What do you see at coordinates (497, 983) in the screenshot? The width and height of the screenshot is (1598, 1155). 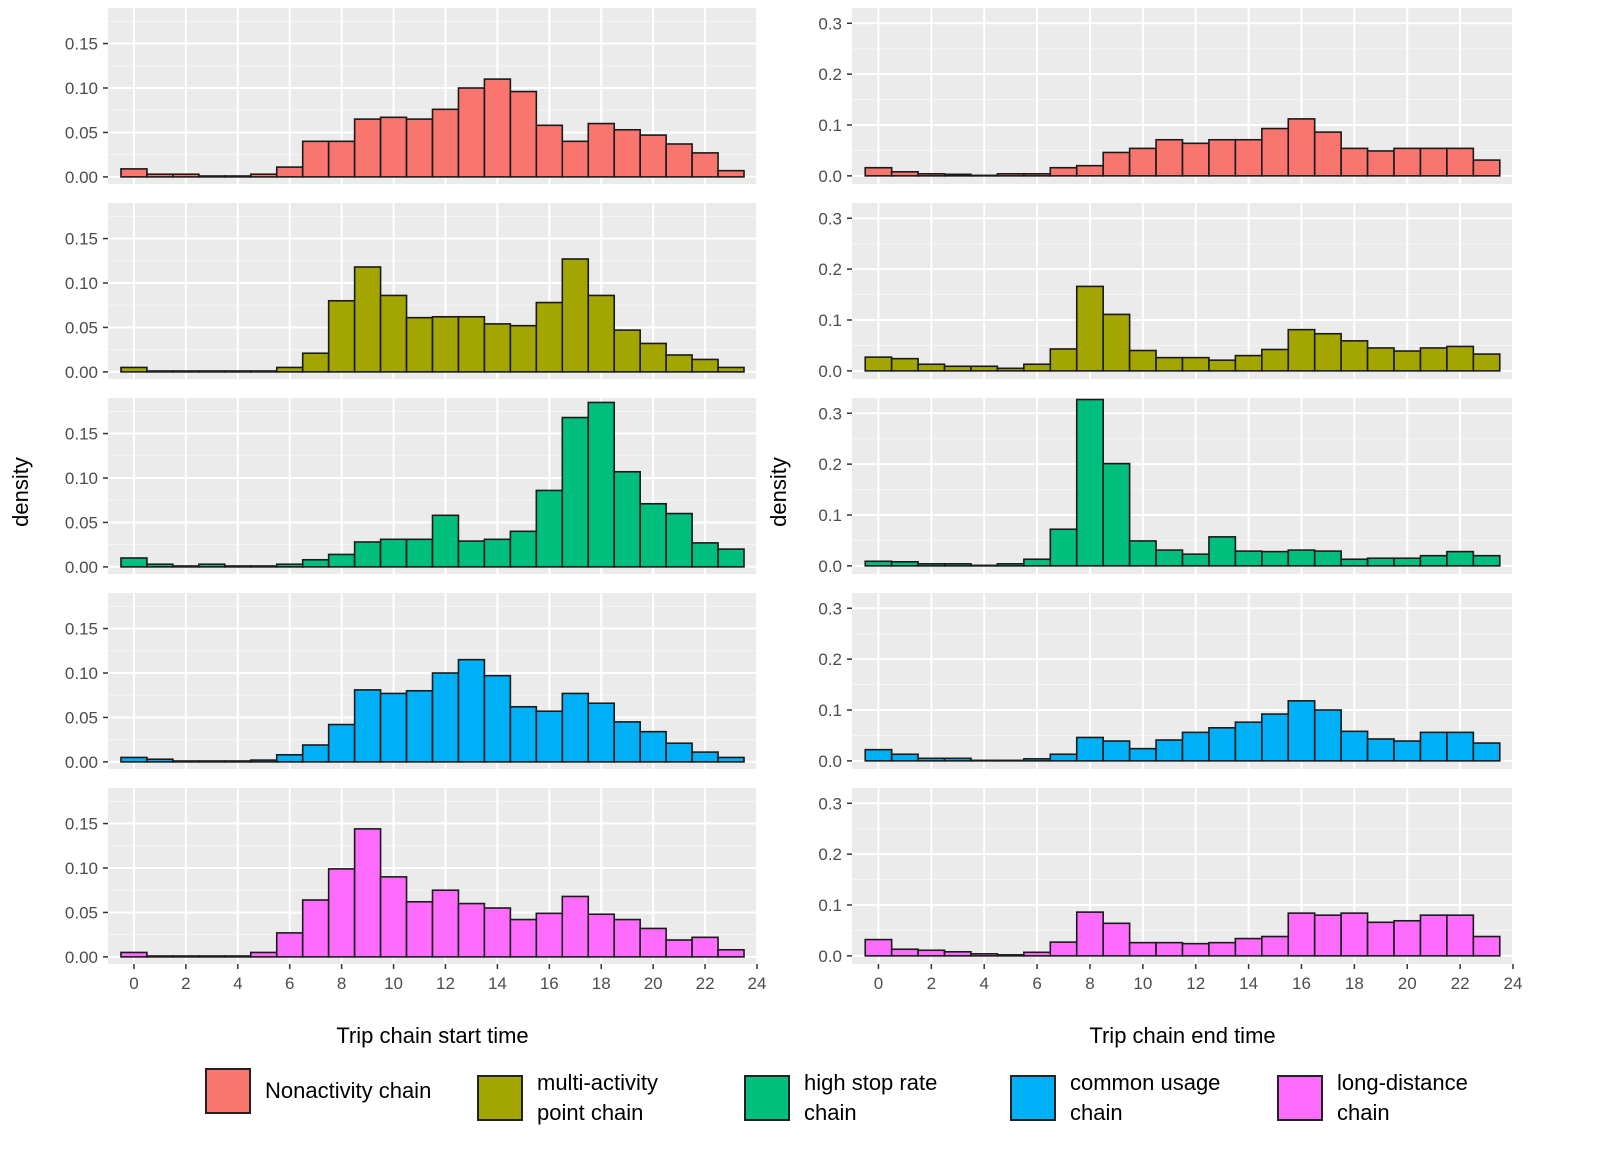 I see `x-tick-label: 14` at bounding box center [497, 983].